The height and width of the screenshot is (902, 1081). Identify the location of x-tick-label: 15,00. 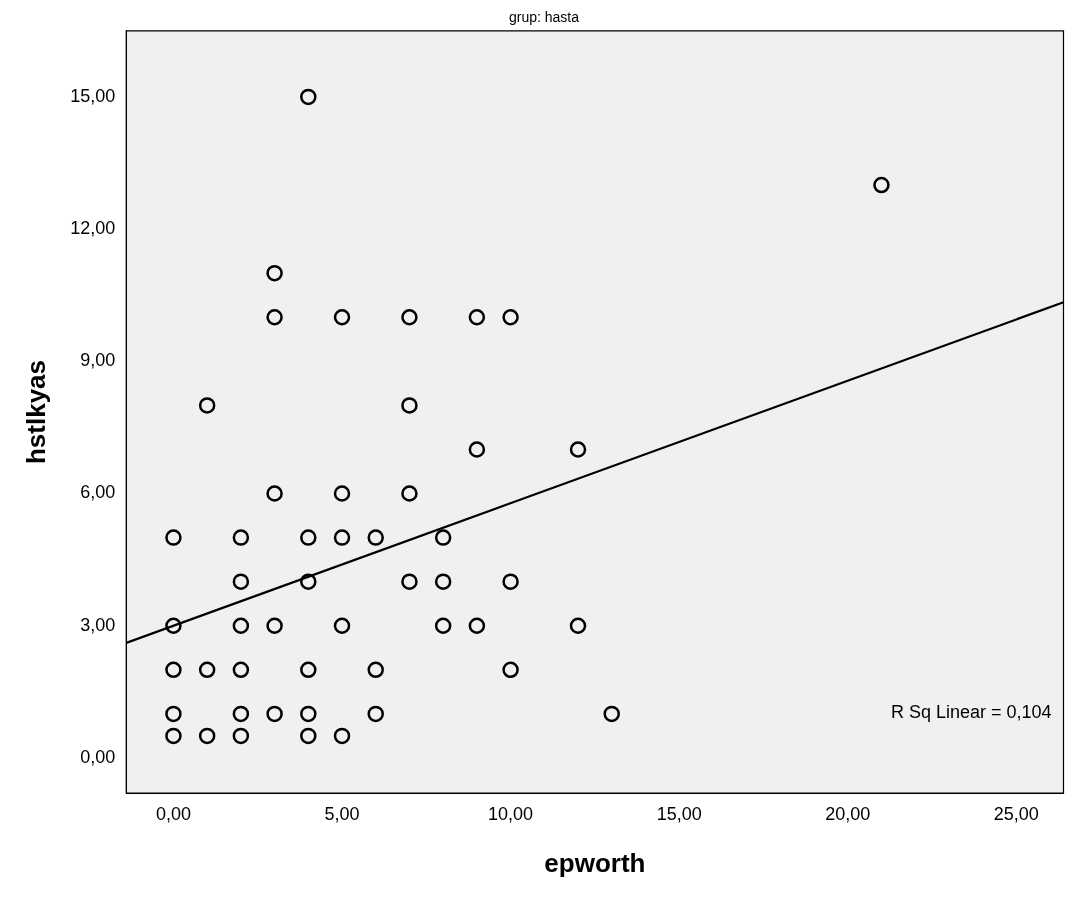
(679, 813).